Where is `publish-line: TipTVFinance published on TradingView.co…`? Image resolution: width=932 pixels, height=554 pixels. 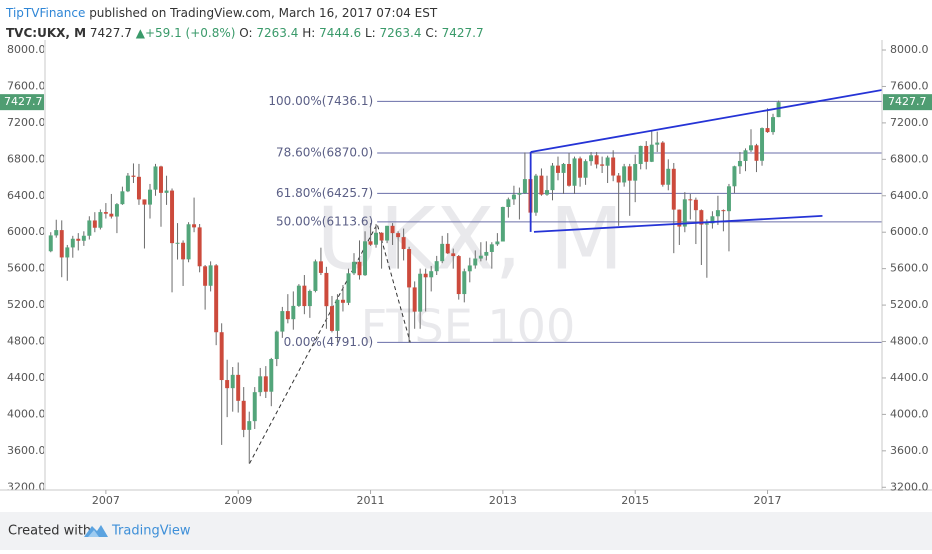 publish-line: TipTVFinance published on TradingView.co… is located at coordinates (221, 13).